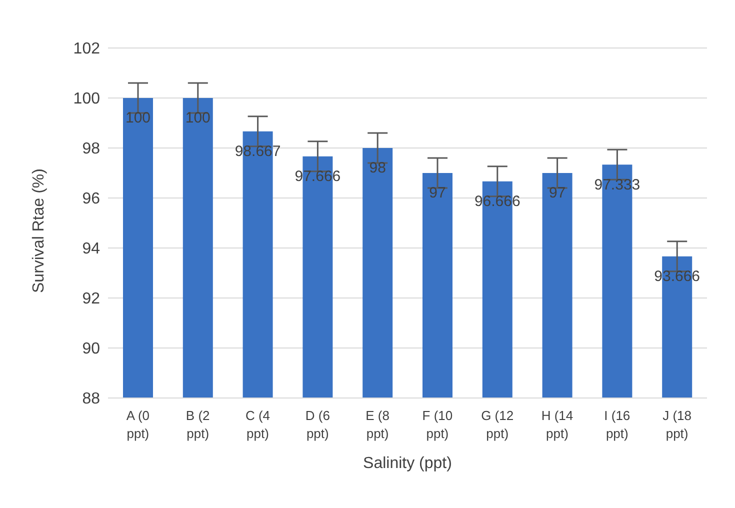 The width and height of the screenshot is (735, 508). What do you see at coordinates (257, 424) in the screenshot?
I see `x-tick-label: C (4 ppt)` at bounding box center [257, 424].